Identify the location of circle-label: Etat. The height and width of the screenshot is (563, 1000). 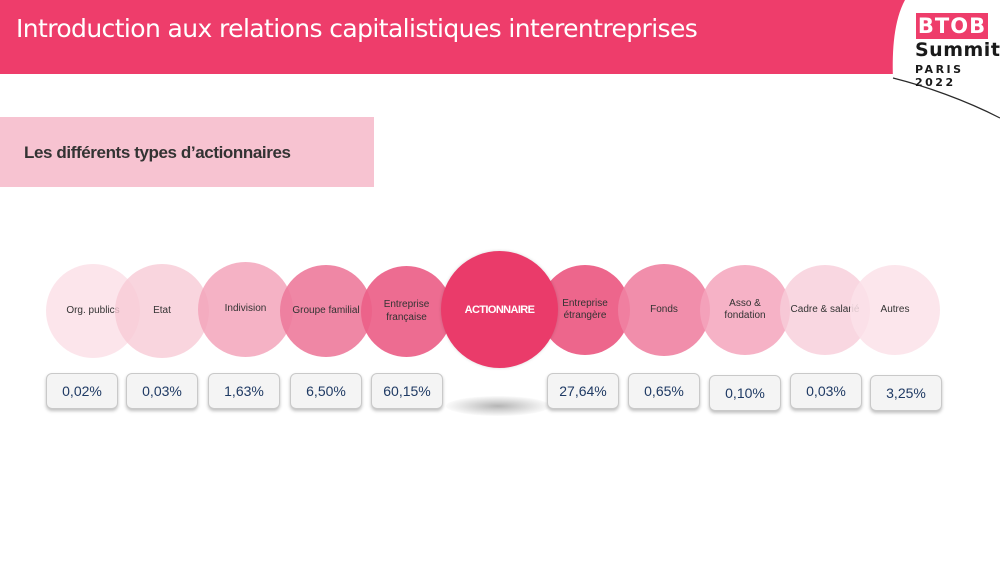
(162, 310).